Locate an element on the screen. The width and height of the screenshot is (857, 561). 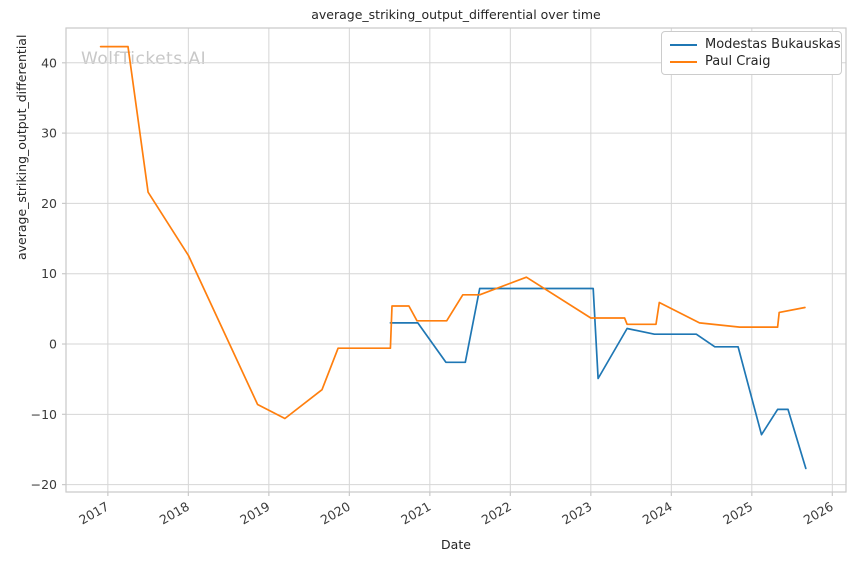
x-tick-label: 2021 is located at coordinates (415, 513).